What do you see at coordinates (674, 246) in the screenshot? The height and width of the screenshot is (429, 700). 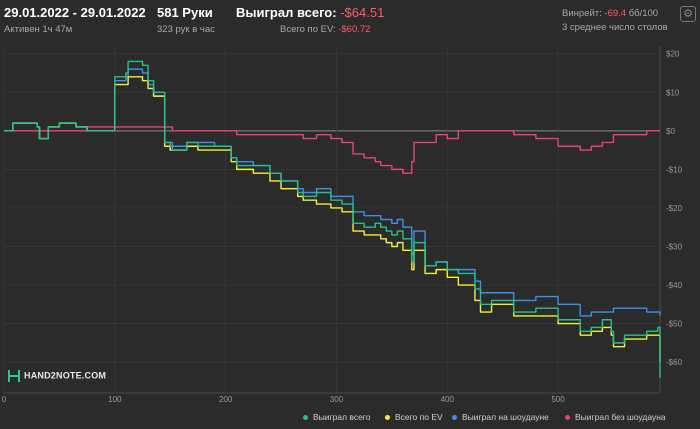 I see `y-tick-label: -$30` at bounding box center [674, 246].